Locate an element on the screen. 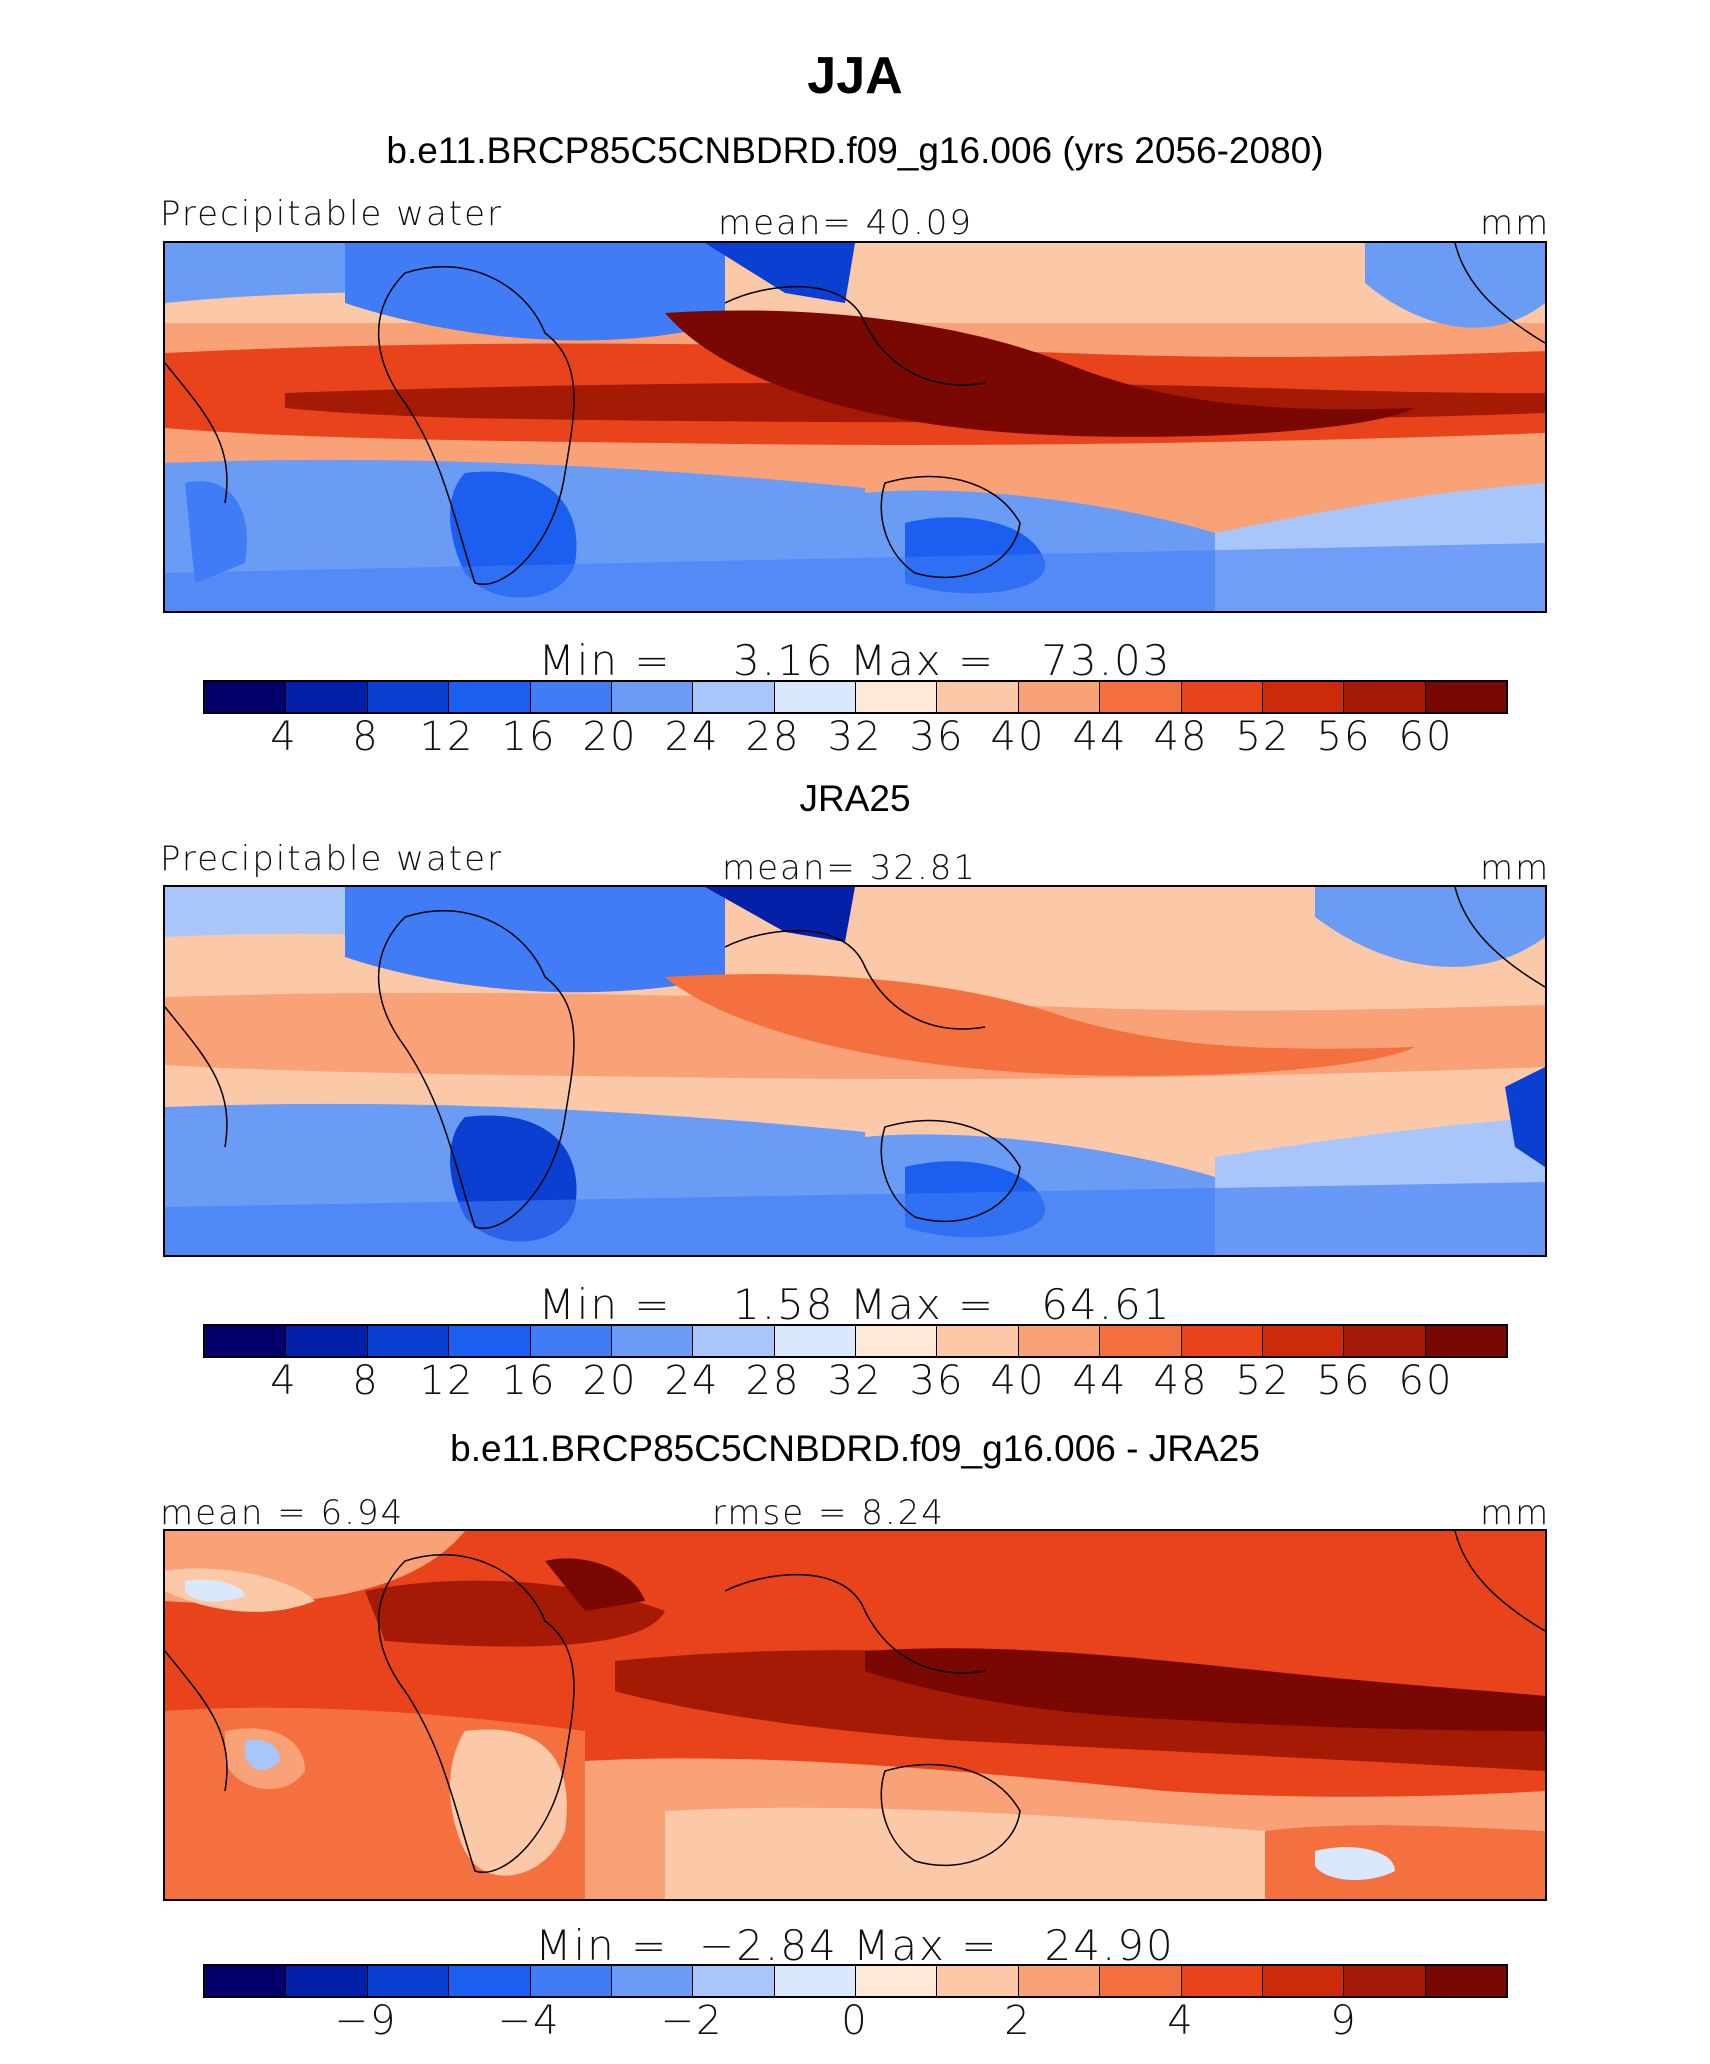  panel-1-contour-field is located at coordinates (855, 427).